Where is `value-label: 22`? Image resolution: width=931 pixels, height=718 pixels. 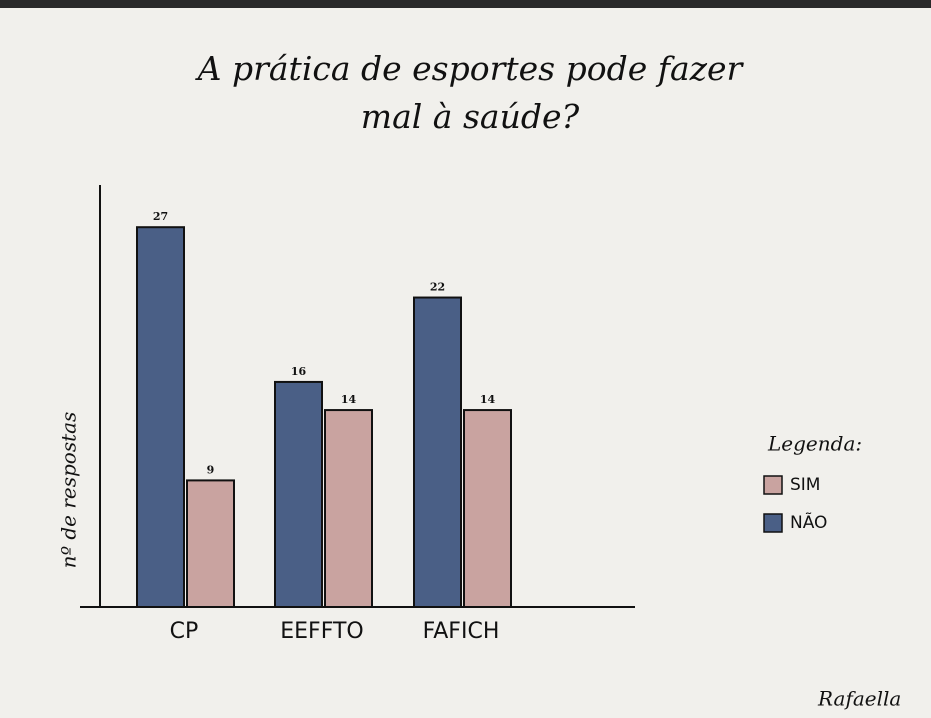 value-label: 22 is located at coordinates (437, 287).